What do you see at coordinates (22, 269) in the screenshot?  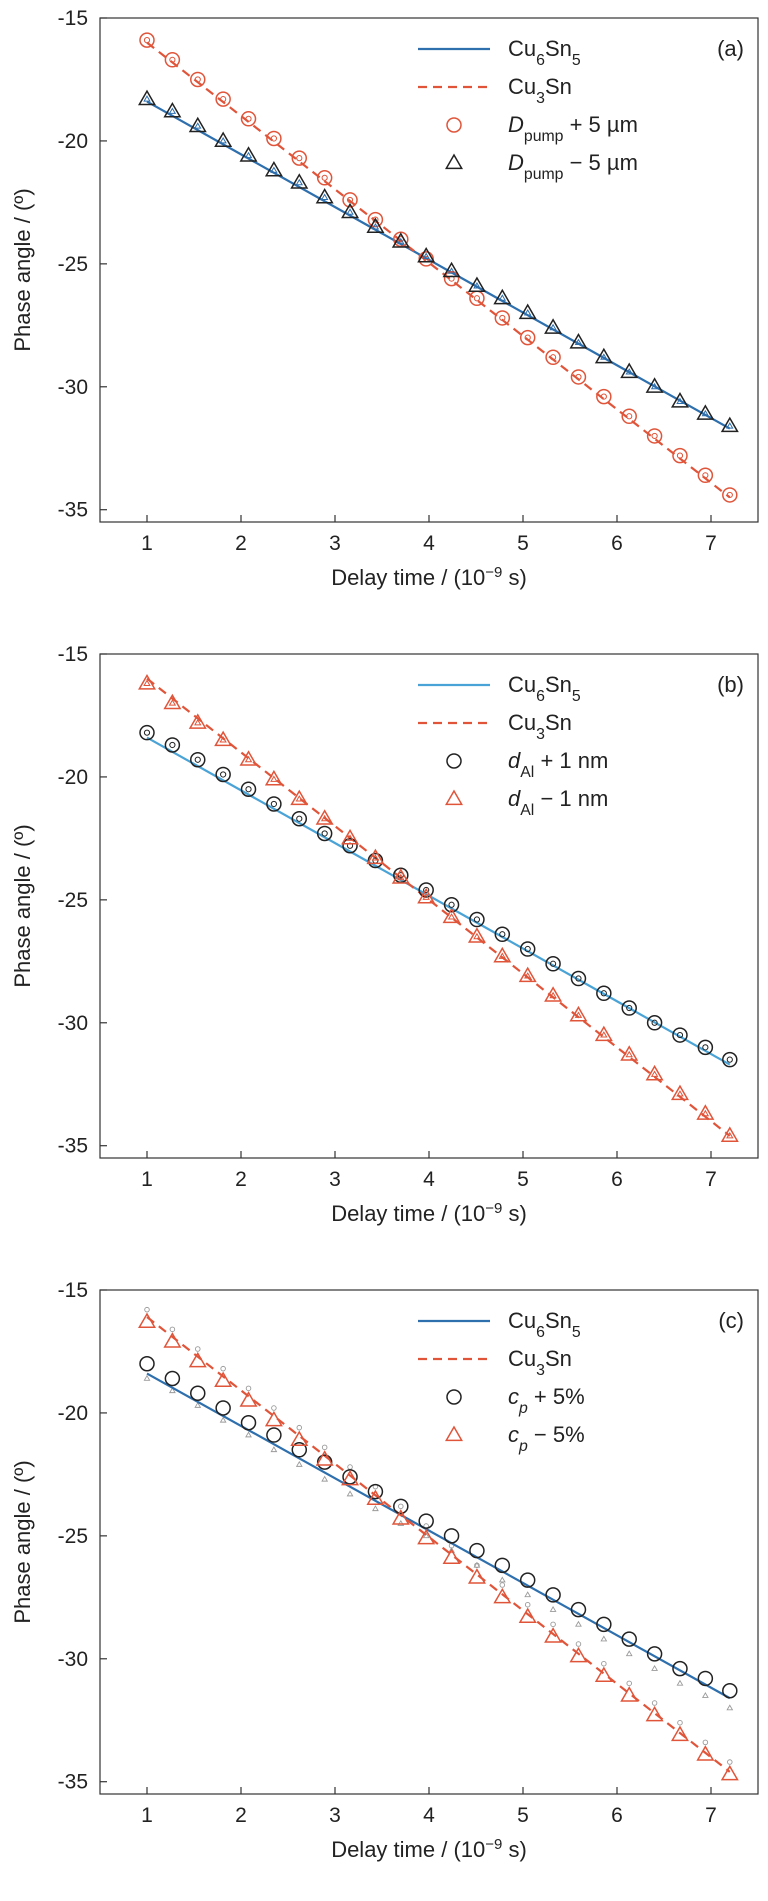 I see `y-axis-label: Phase angle / (º)` at bounding box center [22, 269].